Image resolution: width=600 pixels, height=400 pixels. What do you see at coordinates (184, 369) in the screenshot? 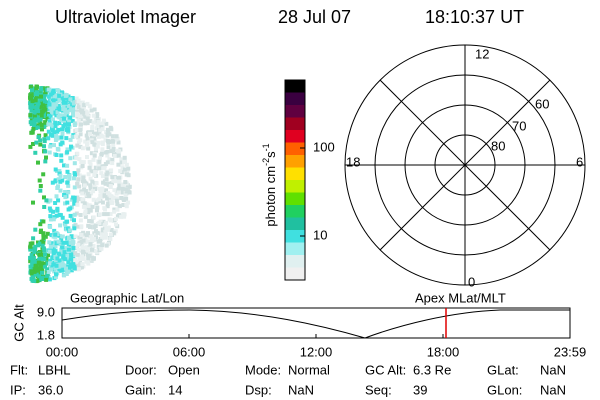
I see `field-value: Open` at bounding box center [184, 369].